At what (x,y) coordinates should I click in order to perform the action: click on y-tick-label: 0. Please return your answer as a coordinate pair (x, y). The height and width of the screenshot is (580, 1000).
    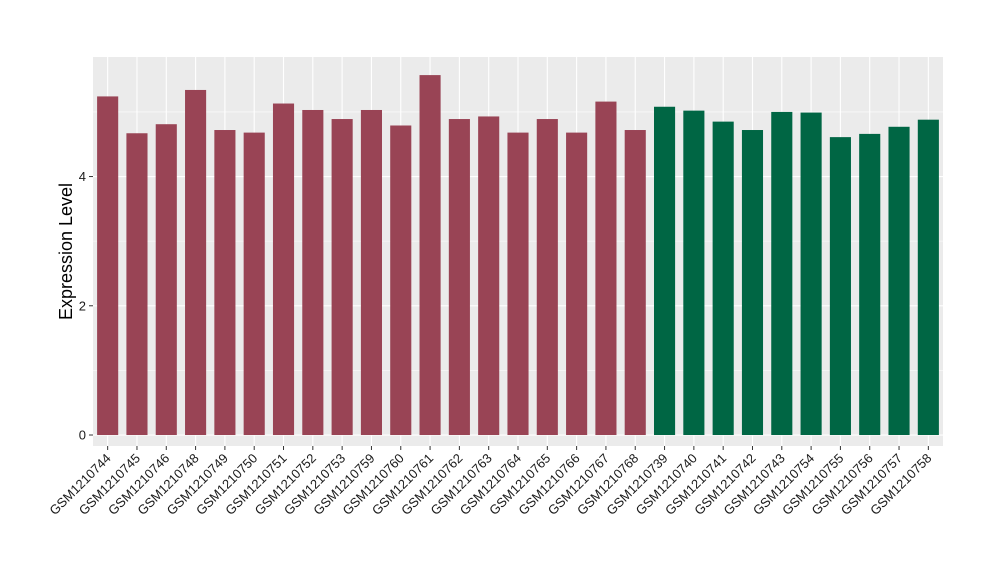
    Looking at the image, I should click on (82, 435).